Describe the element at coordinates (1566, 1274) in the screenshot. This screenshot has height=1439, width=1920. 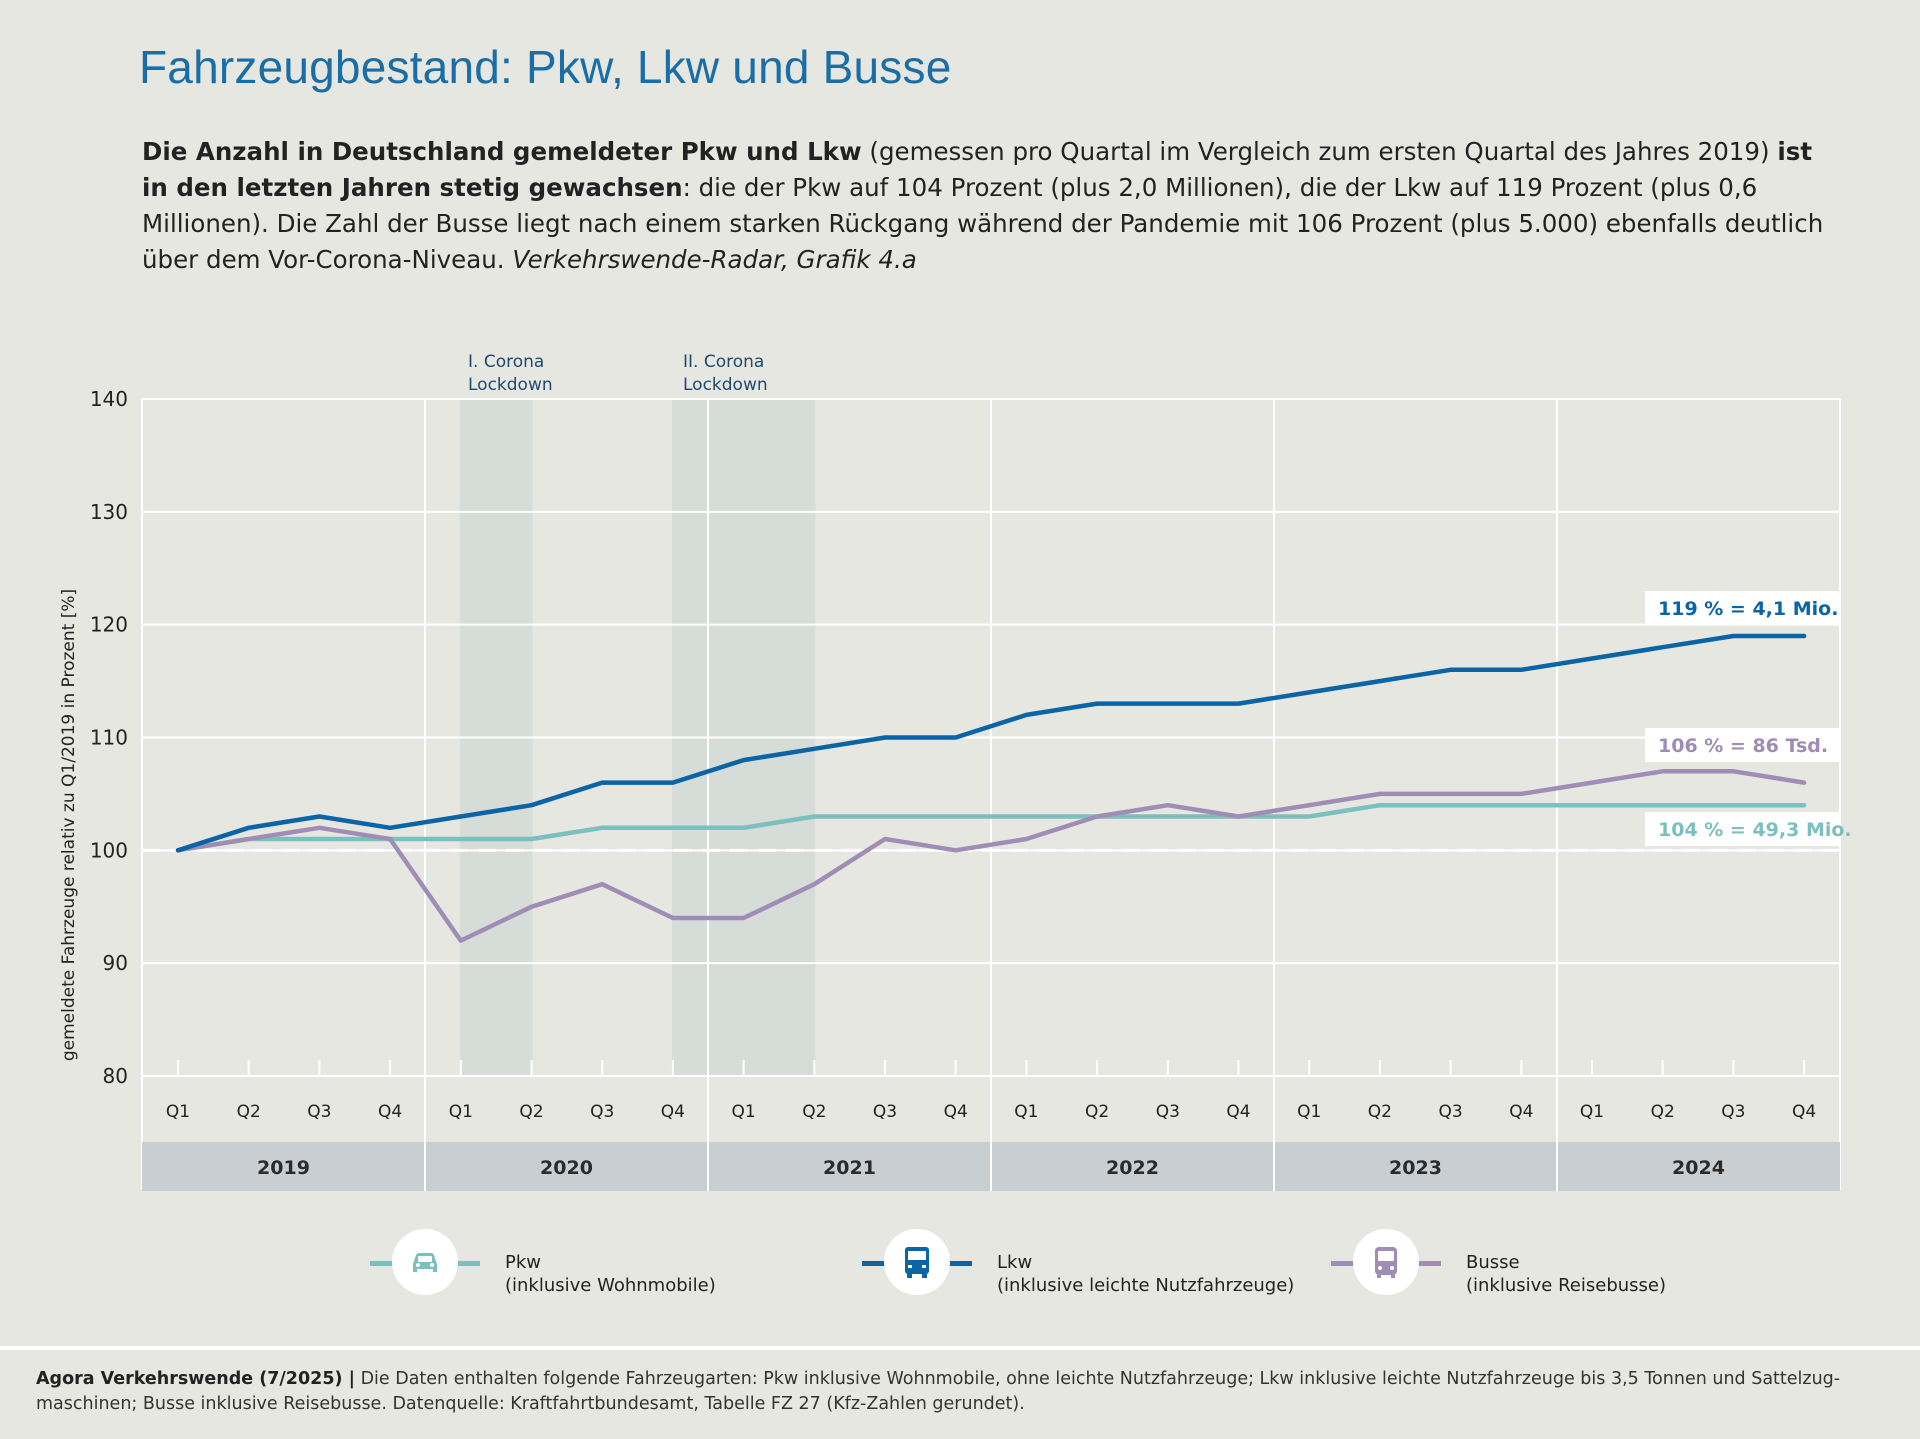
I see `legend-label-busse: Busse (inklusive Reisebusse)` at that location.